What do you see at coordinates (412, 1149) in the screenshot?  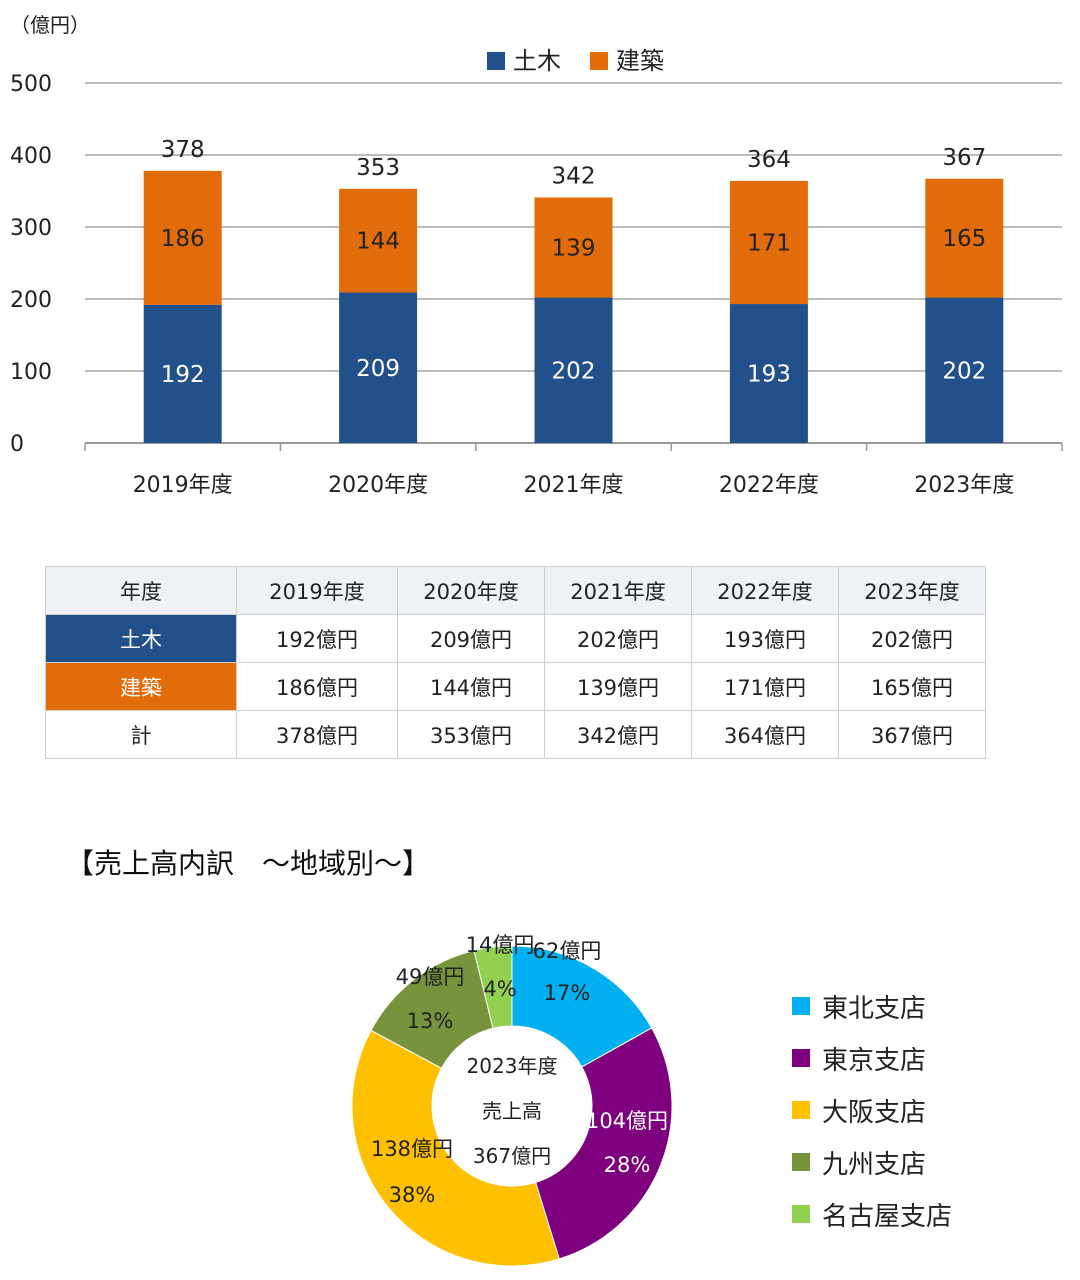 I see `slice-value-label: 138億円` at bounding box center [412, 1149].